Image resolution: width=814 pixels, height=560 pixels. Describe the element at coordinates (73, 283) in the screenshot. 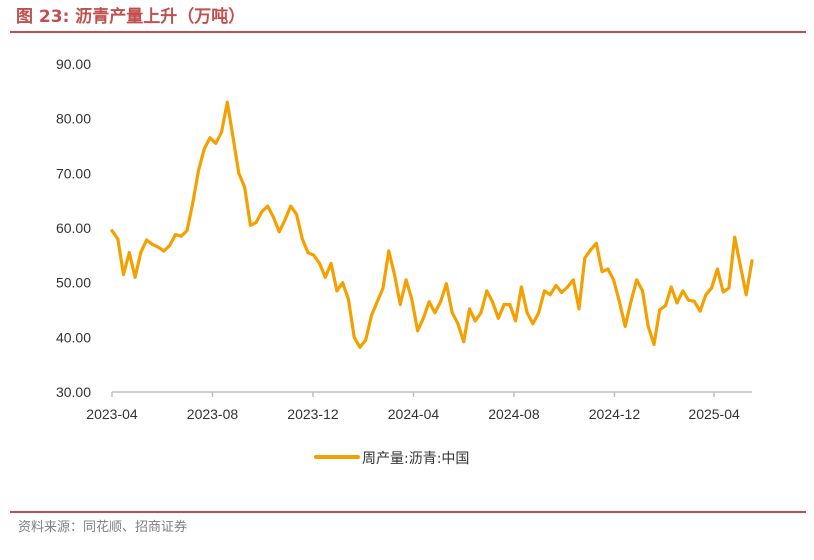

I see `y-tick-label: 50.00` at that location.